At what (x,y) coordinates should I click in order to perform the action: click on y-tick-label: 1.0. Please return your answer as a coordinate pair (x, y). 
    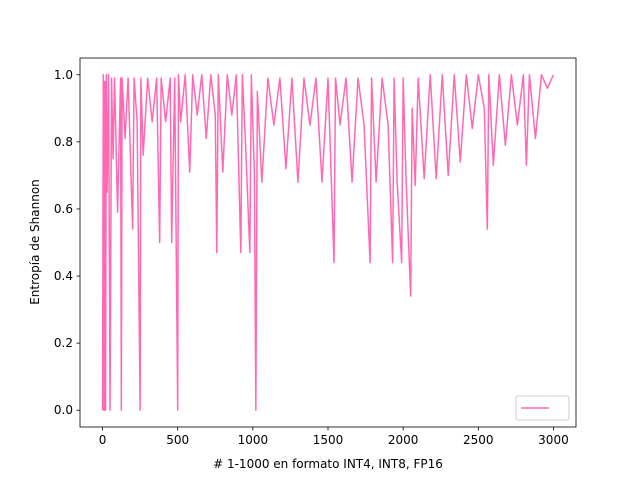
    Looking at the image, I should click on (63, 75).